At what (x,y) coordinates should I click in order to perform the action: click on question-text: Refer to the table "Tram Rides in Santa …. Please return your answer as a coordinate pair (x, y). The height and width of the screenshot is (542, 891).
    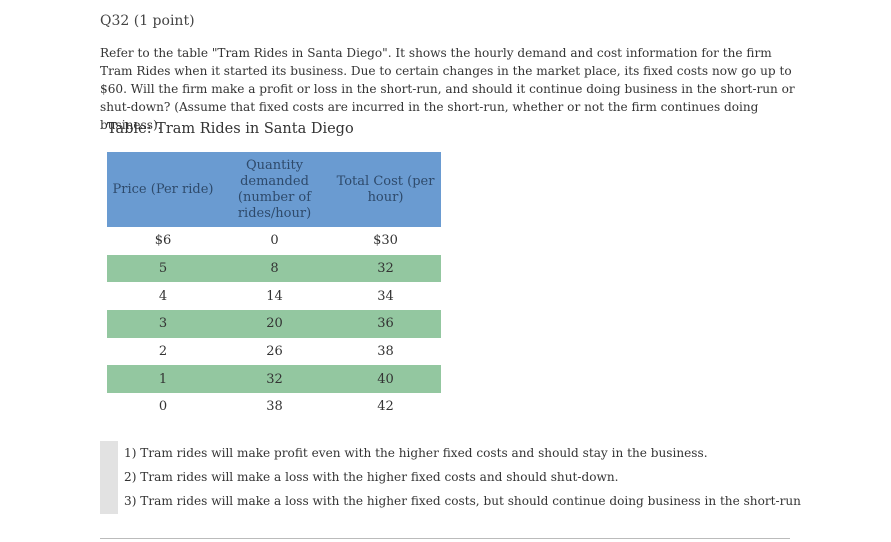
    Looking at the image, I should click on (447, 89).